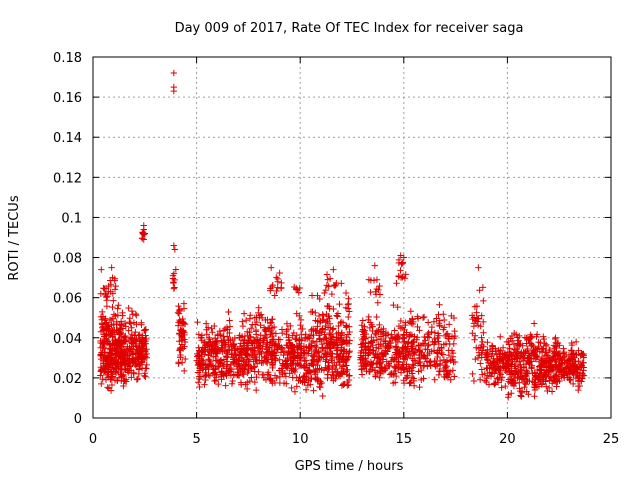  What do you see at coordinates (196, 439) in the screenshot?
I see `x-tick-label: 5` at bounding box center [196, 439].